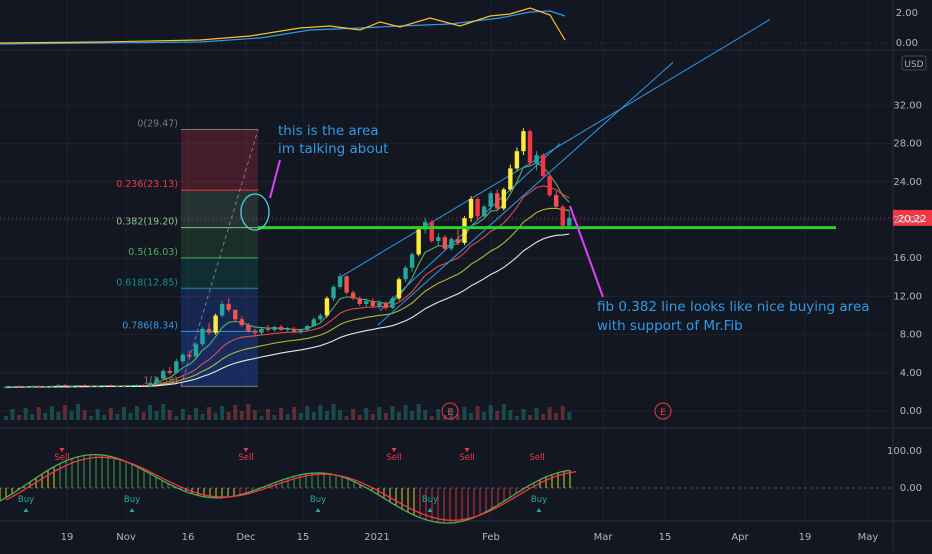 The height and width of the screenshot is (554, 932). Describe the element at coordinates (275, 179) in the screenshot. I see `annotation-1-arrow` at that location.